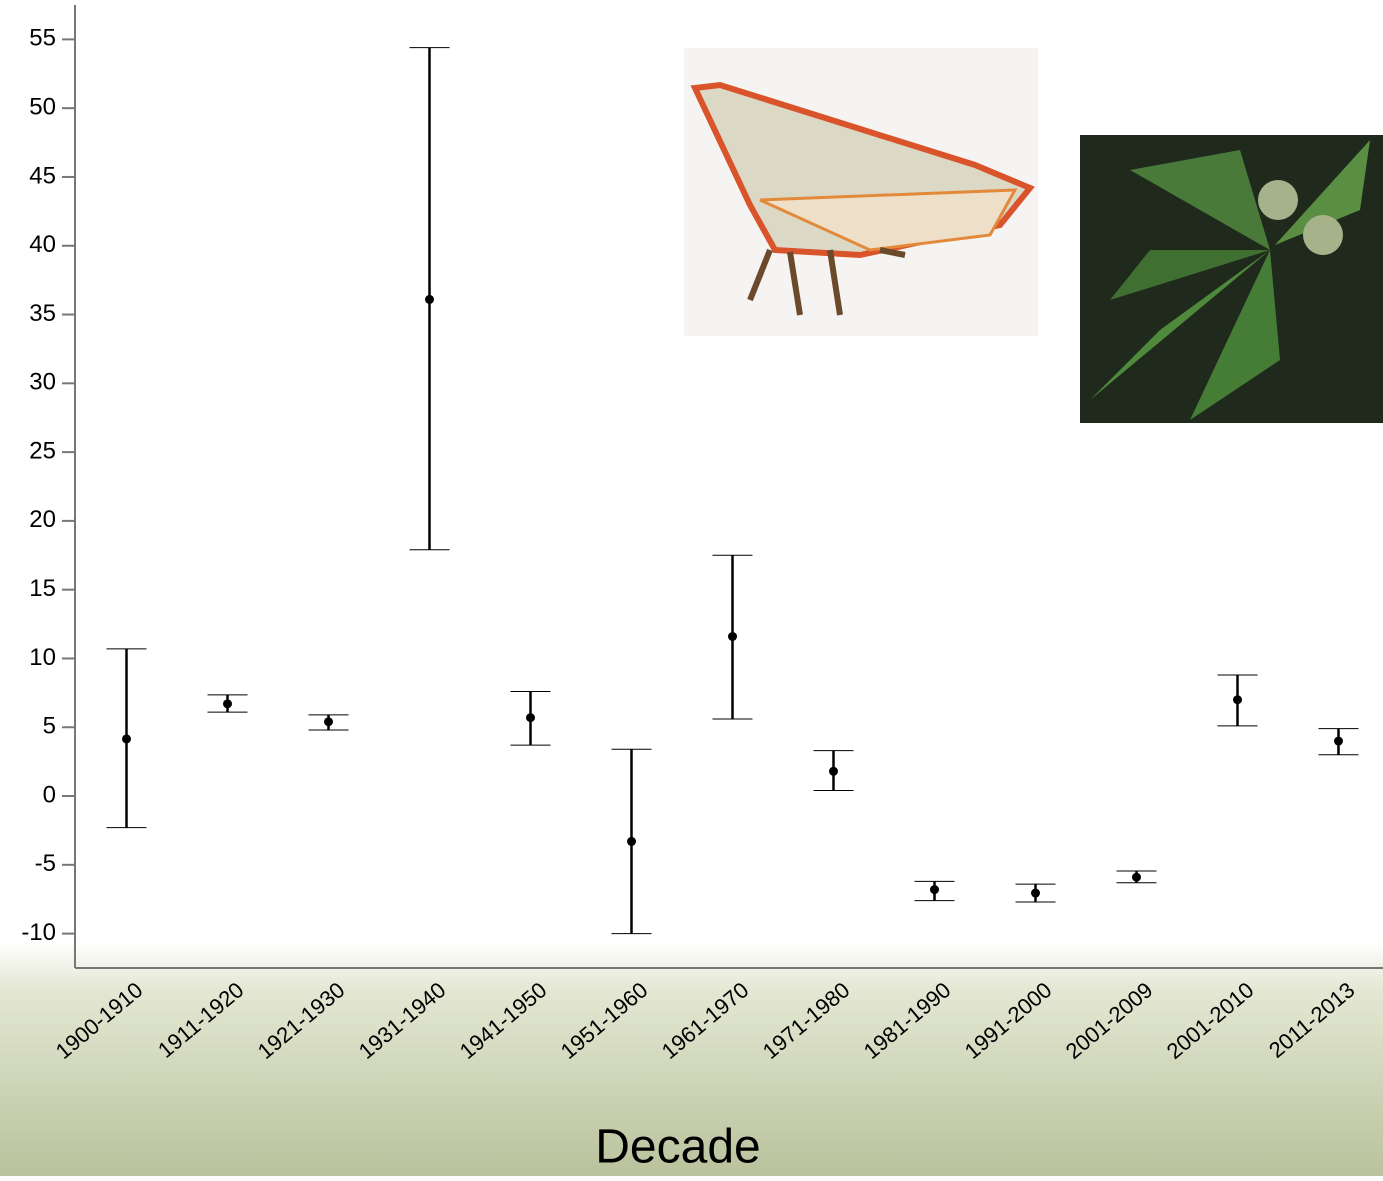  What do you see at coordinates (42, 519) in the screenshot?
I see `y-tick-label: 20` at bounding box center [42, 519].